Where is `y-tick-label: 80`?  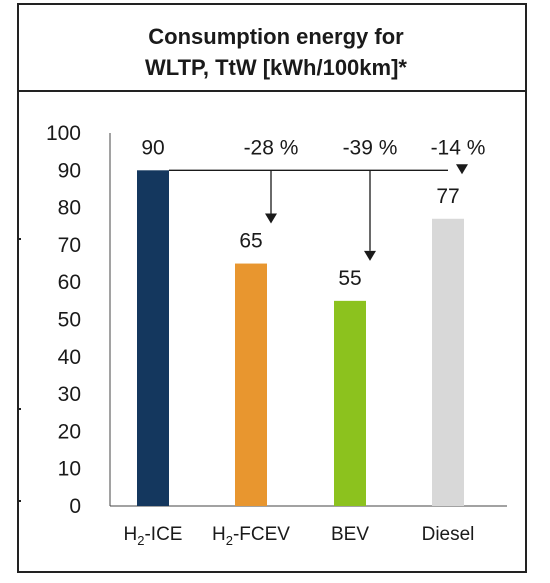
y-tick-label: 80 is located at coordinates (69, 208).